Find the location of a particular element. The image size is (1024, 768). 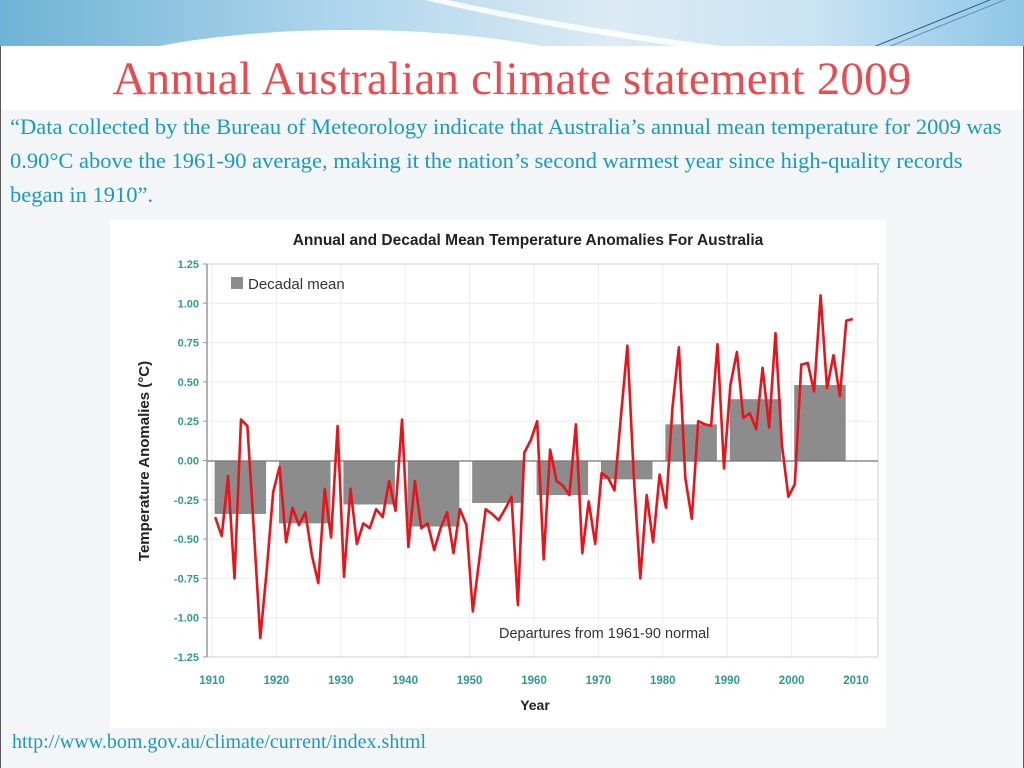

y-tick-label: 0.25 is located at coordinates (188, 422).